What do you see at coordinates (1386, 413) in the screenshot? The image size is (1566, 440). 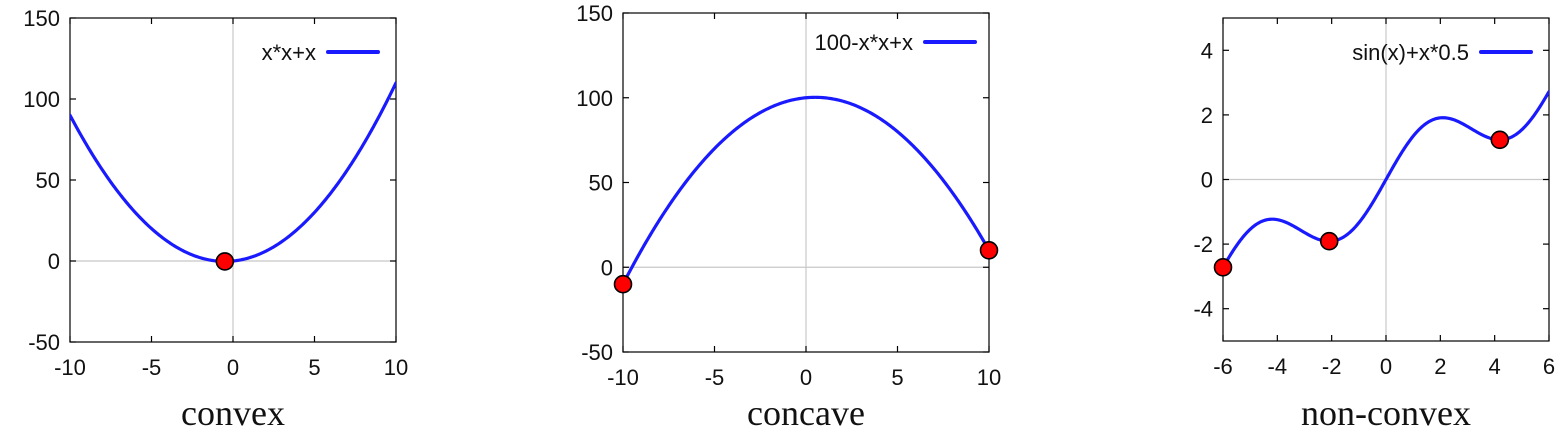 I see `chart-caption: non-convex` at bounding box center [1386, 413].